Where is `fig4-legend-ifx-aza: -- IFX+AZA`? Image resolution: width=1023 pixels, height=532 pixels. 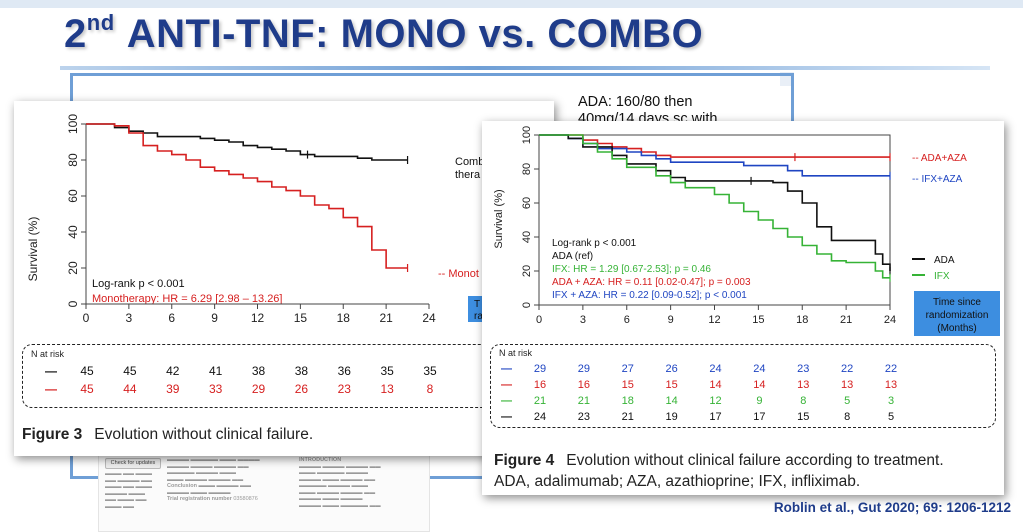
fig4-legend-ifx-aza: -- IFX+AZA is located at coordinates (937, 179).